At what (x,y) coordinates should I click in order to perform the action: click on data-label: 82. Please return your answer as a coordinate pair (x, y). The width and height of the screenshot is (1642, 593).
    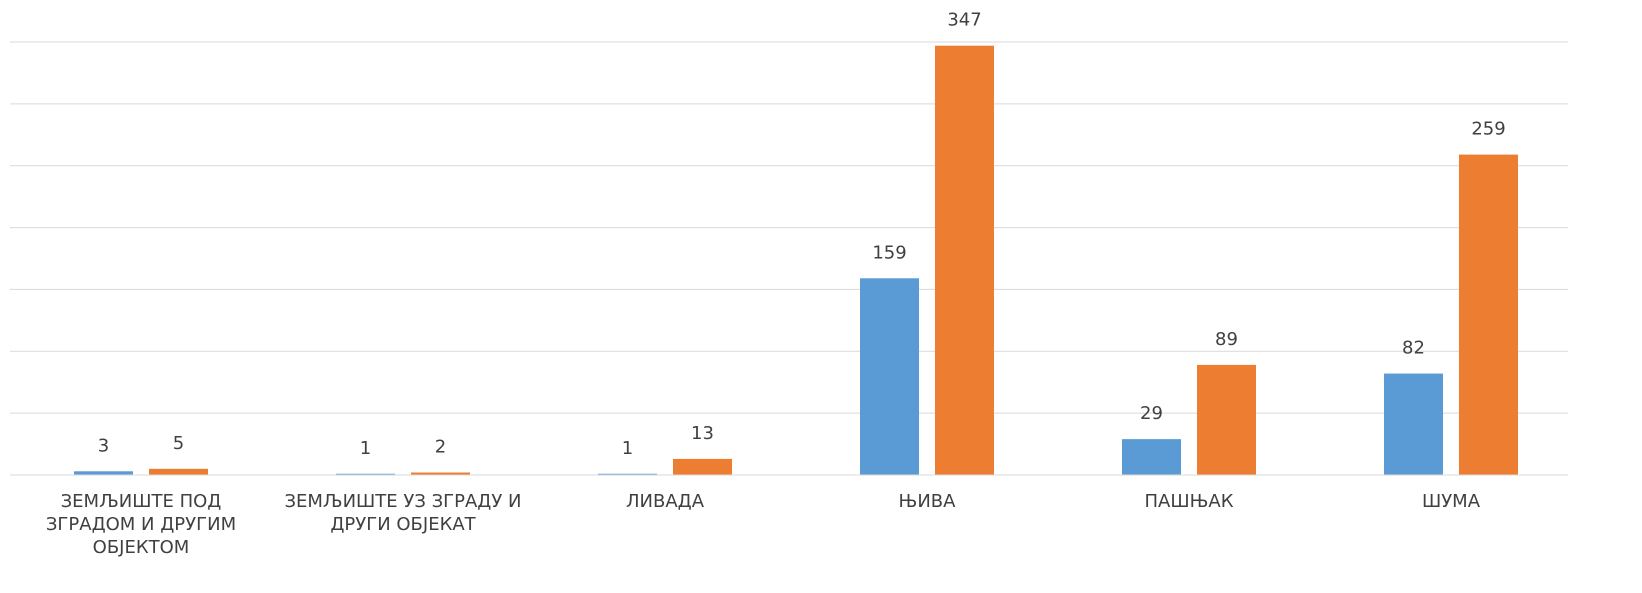
    Looking at the image, I should click on (1413, 348).